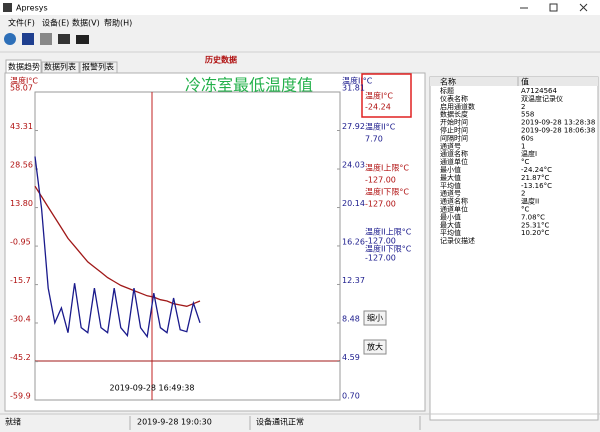 The image size is (600, 432). I want to click on maximize-button, so click(553, 7).